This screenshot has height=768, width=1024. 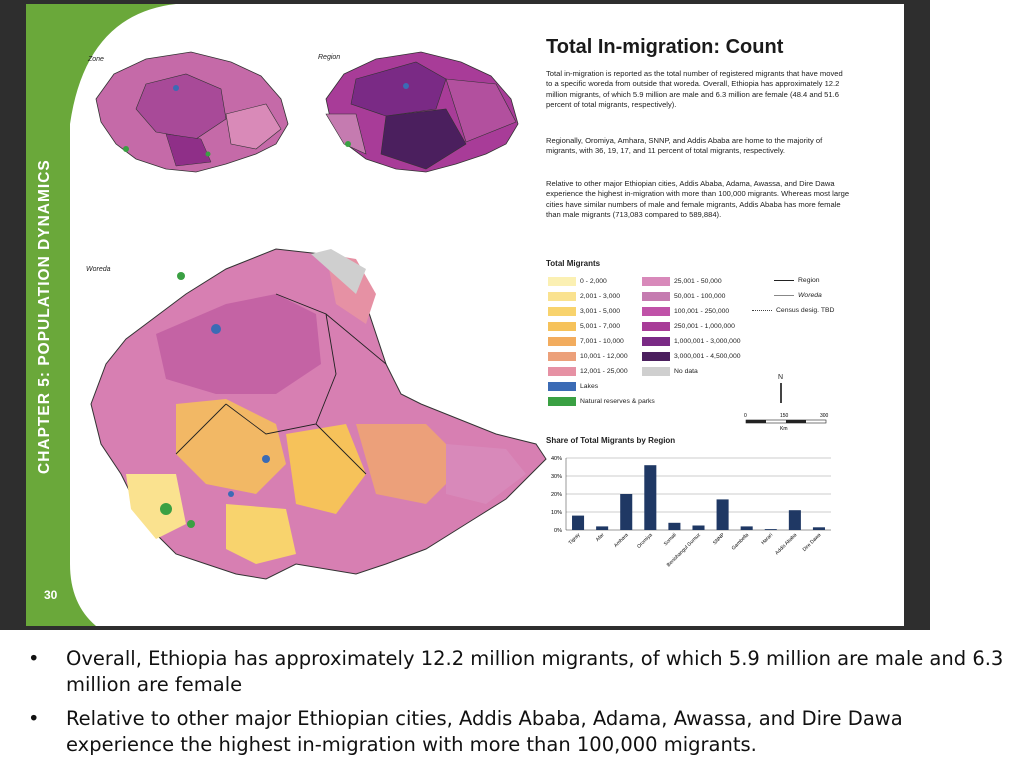 I want to click on legend-item-col2-3: 250,001 - 1,000,000, so click(x=688, y=326).